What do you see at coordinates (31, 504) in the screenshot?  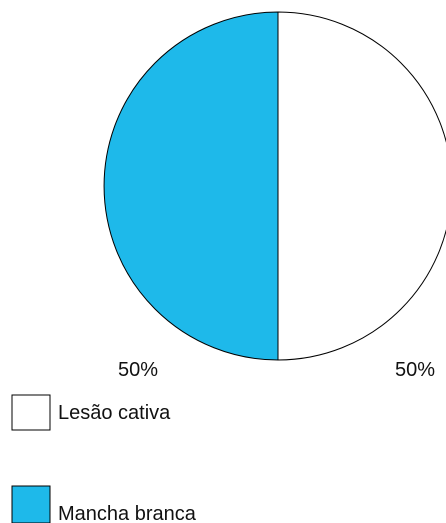 I see `legend-swatch-mancha-branca` at bounding box center [31, 504].